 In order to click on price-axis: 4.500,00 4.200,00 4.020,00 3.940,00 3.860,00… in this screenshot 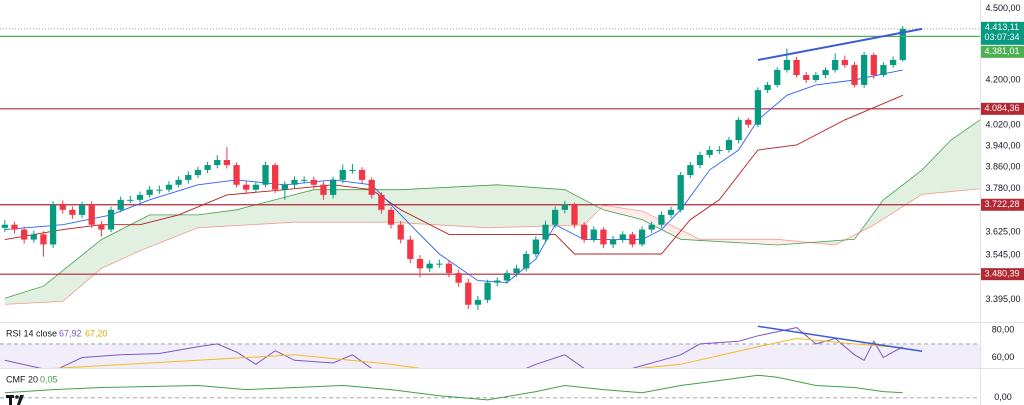, I will do `click(1002, 202)`.